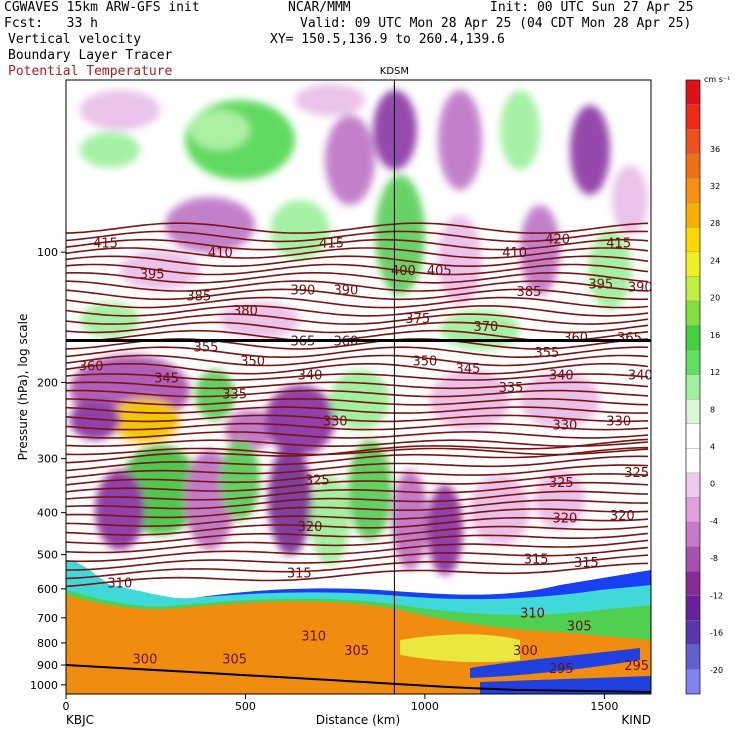 The width and height of the screenshot is (740, 740). What do you see at coordinates (102, 7) in the screenshot?
I see `model-title: CGWAVES 15km ARW-GFS init` at bounding box center [102, 7].